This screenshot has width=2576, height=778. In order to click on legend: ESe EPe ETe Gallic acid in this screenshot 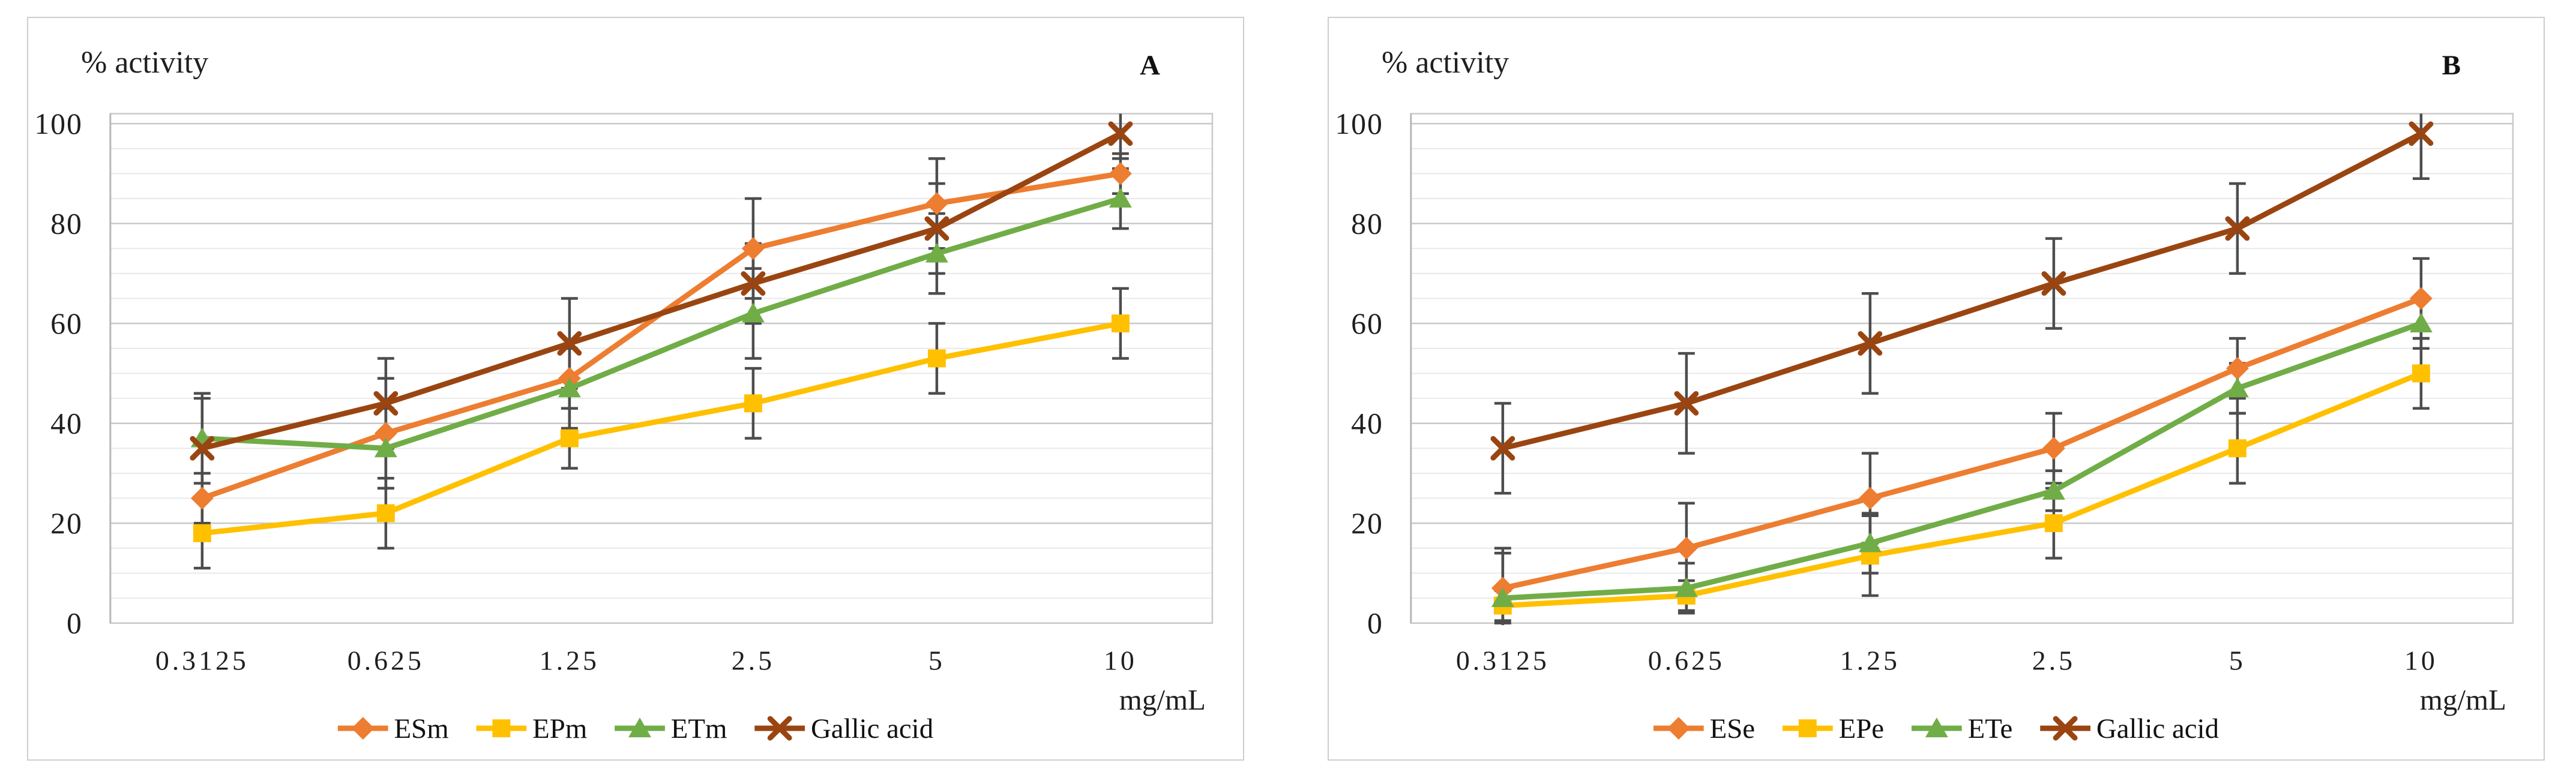, I will do `click(1936, 729)`.